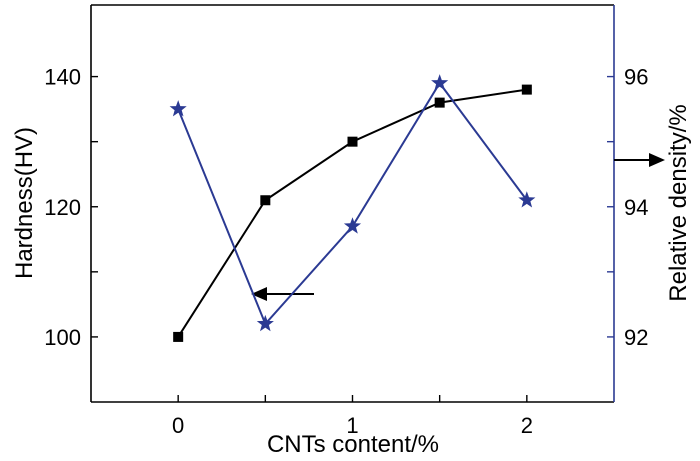 The height and width of the screenshot is (461, 700). Describe the element at coordinates (259, 294) in the screenshot. I see `left-arrow-head` at that location.